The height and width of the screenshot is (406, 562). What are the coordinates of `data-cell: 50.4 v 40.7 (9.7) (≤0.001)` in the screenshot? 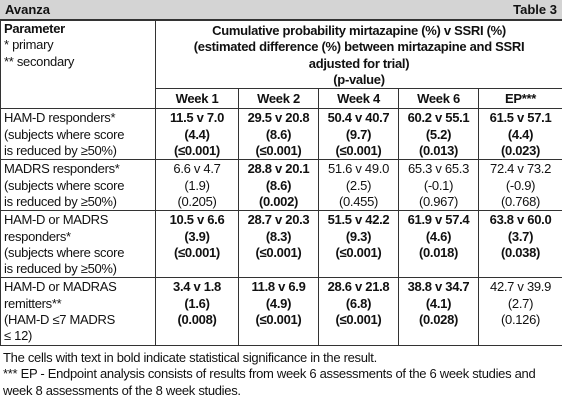 It's located at (358, 134).